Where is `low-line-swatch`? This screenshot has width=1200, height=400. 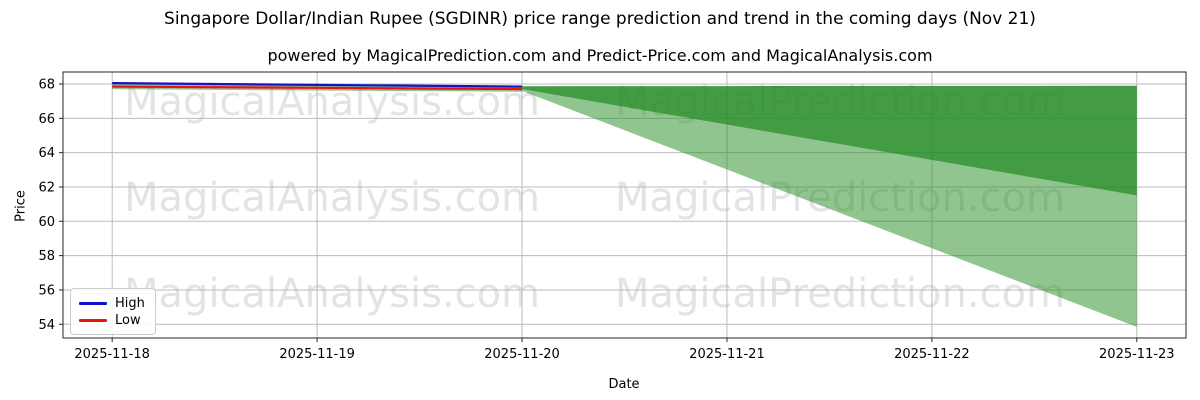
low-line-swatch is located at coordinates (93, 320).